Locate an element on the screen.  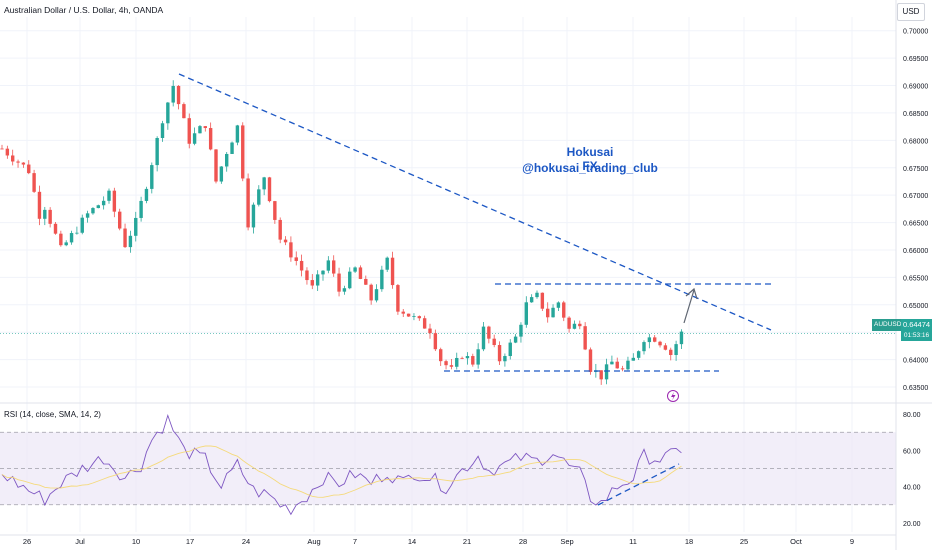
price-tick-label: 0.68500 is located at coordinates (915, 114).